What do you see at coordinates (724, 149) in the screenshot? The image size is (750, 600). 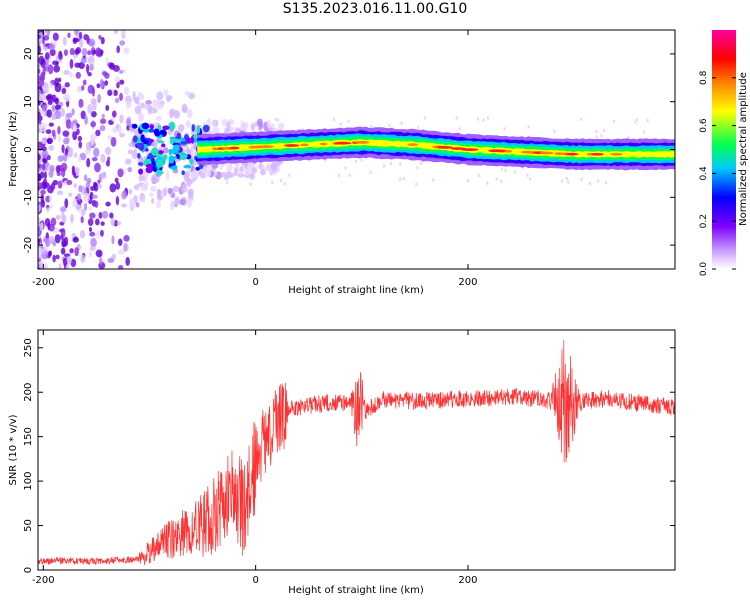 I see `colorbar-gradient` at bounding box center [724, 149].